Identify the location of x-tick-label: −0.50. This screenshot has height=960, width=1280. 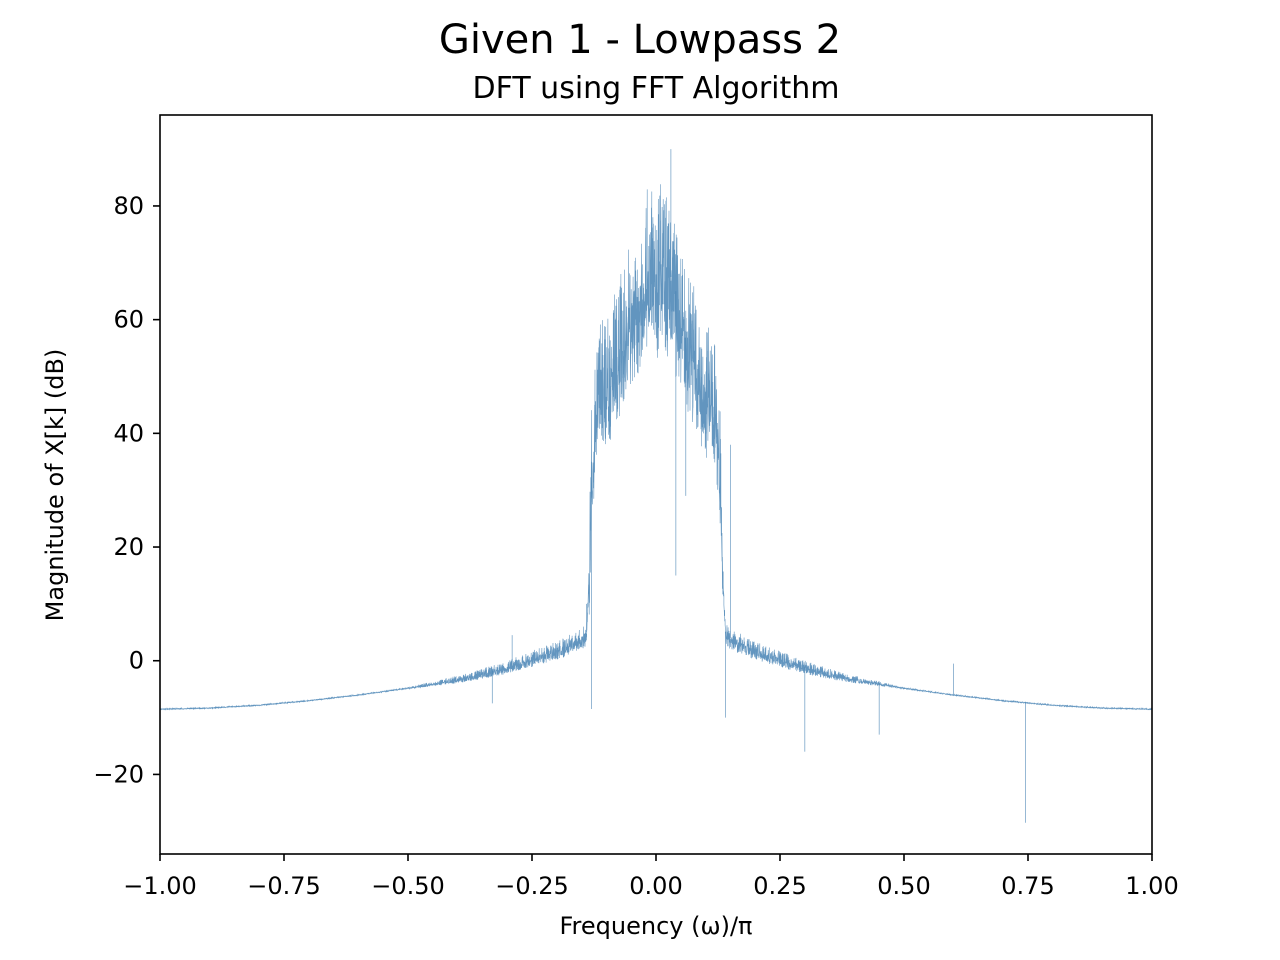
(408, 886).